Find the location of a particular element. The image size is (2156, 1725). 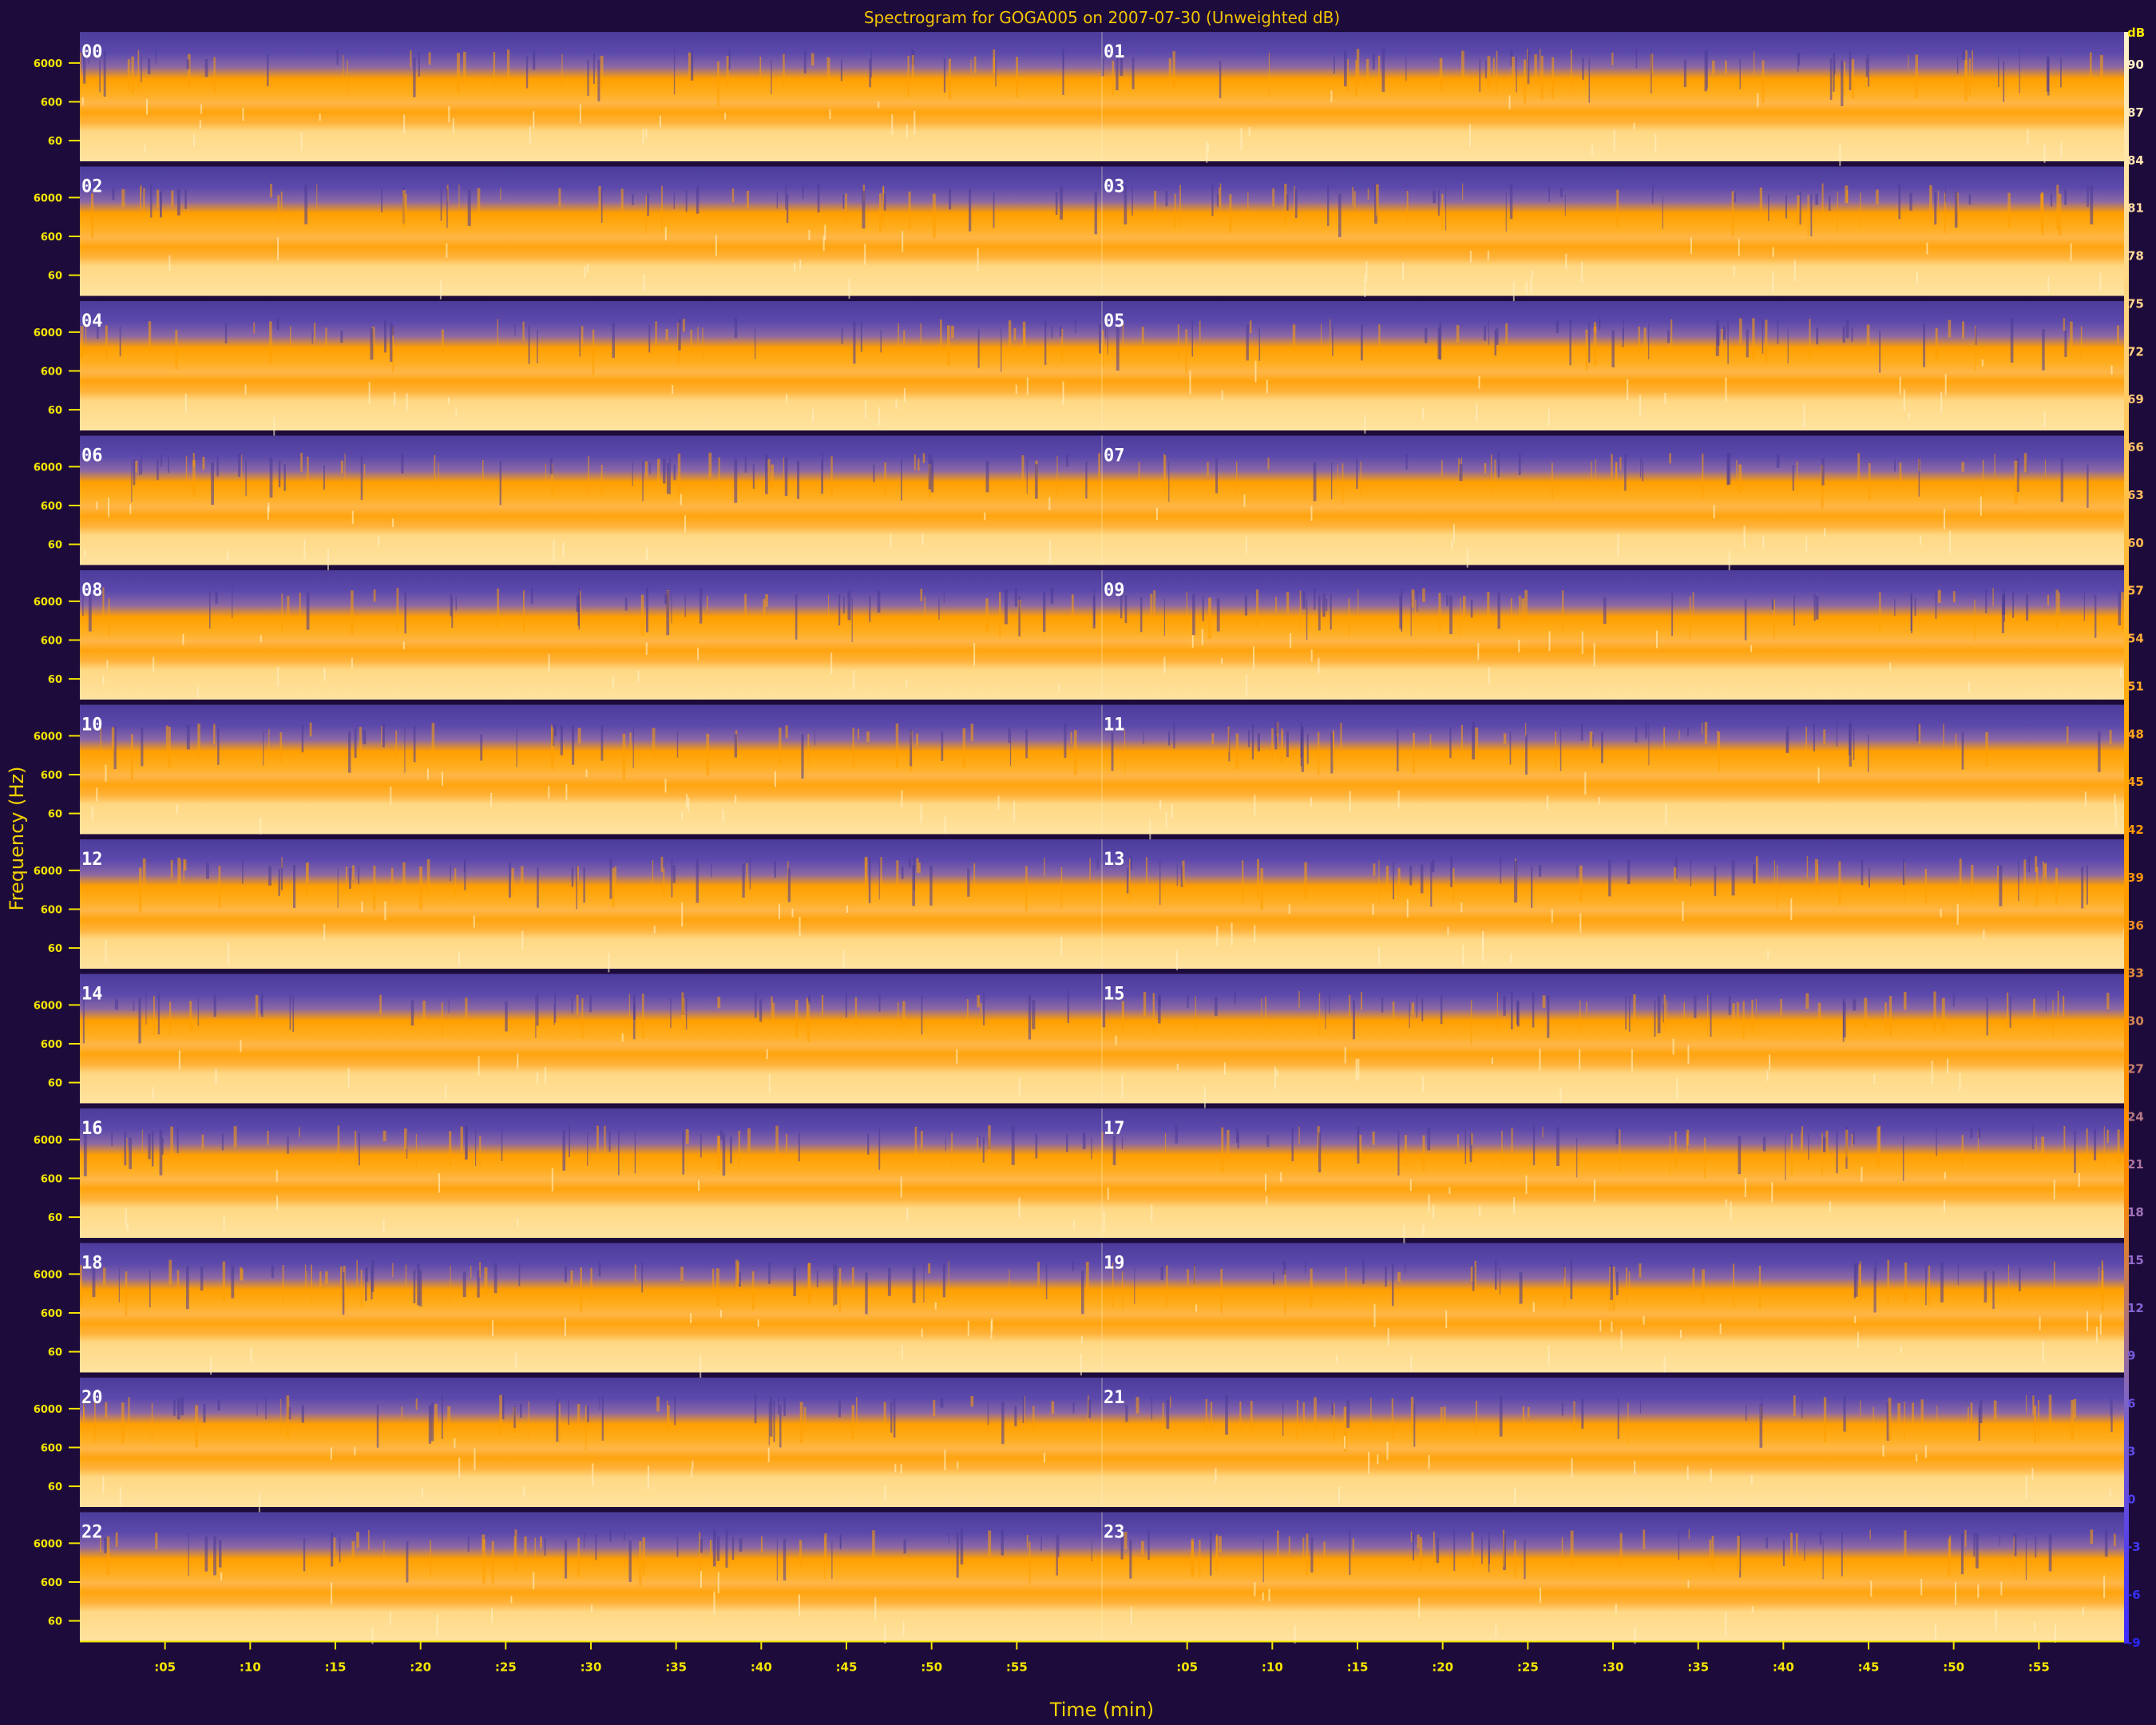

hour-label: 14 is located at coordinates (92, 995).